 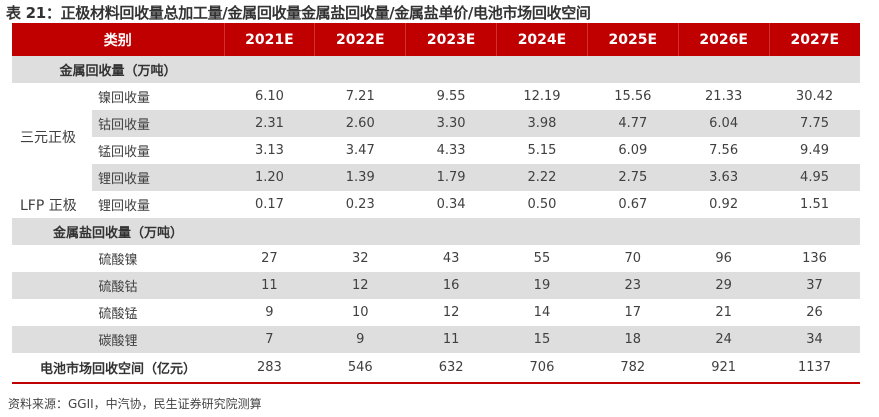 What do you see at coordinates (135, 404) in the screenshot?
I see `source-note: 资料来源：GGII，中汽协，民生证券研究院测算` at bounding box center [135, 404].